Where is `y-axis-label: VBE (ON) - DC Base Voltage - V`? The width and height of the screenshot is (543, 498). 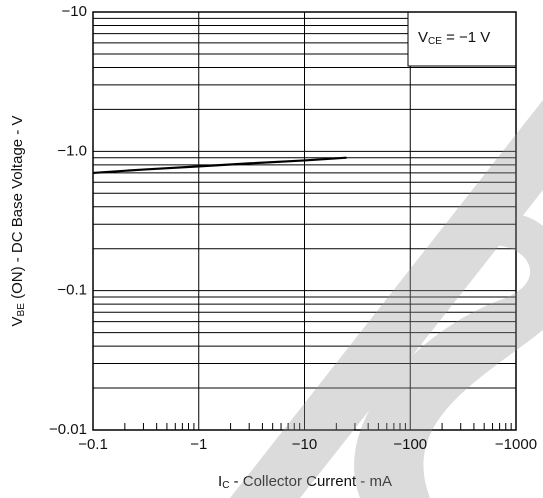
y-axis-label: VBE (ON) - DC Base Voltage - V is located at coordinates (18, 221).